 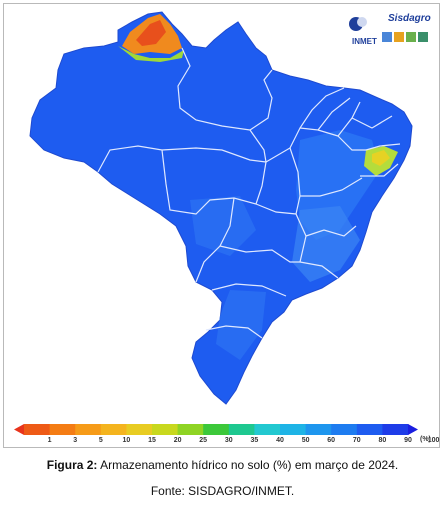 I want to click on legend-tick-label: 5, so click(x=100, y=440).